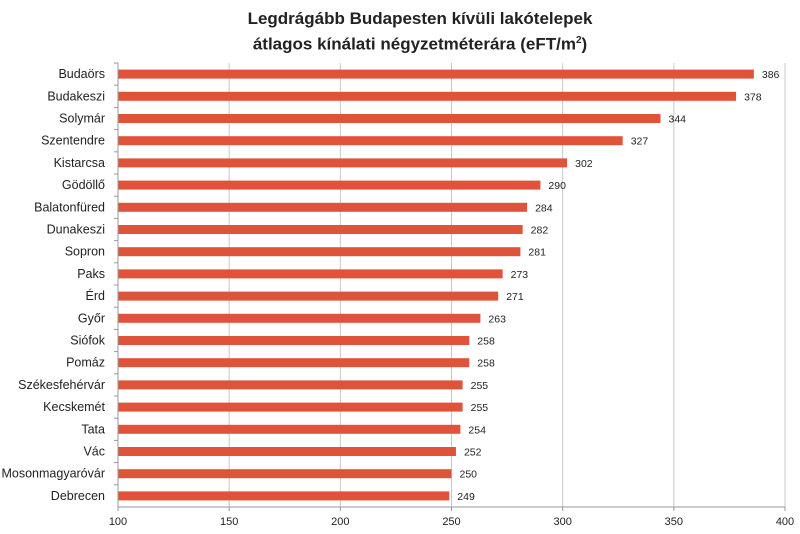  I want to click on x-tick-label: 300, so click(562, 522).